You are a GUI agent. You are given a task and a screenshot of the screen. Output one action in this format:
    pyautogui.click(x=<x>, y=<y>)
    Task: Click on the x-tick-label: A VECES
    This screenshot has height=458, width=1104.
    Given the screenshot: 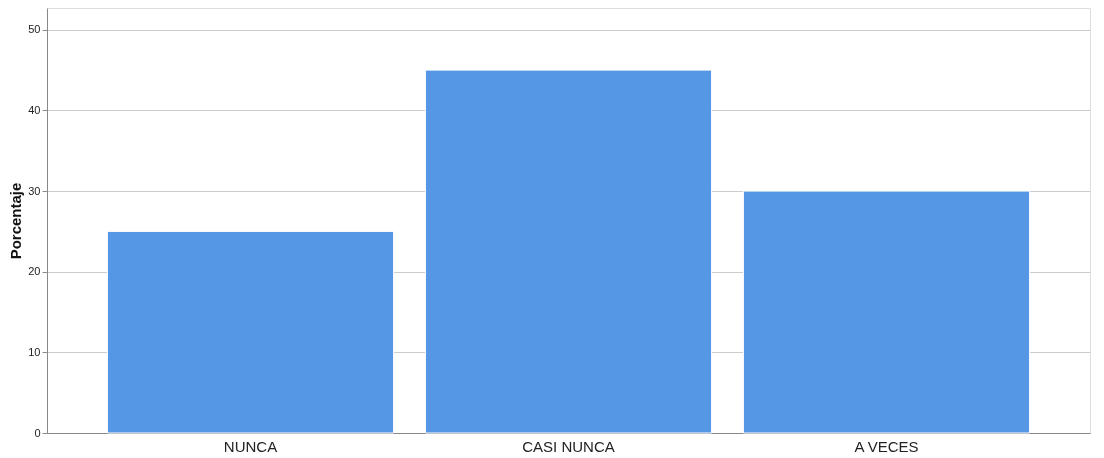 What is the action you would take?
    pyautogui.click(x=886, y=446)
    